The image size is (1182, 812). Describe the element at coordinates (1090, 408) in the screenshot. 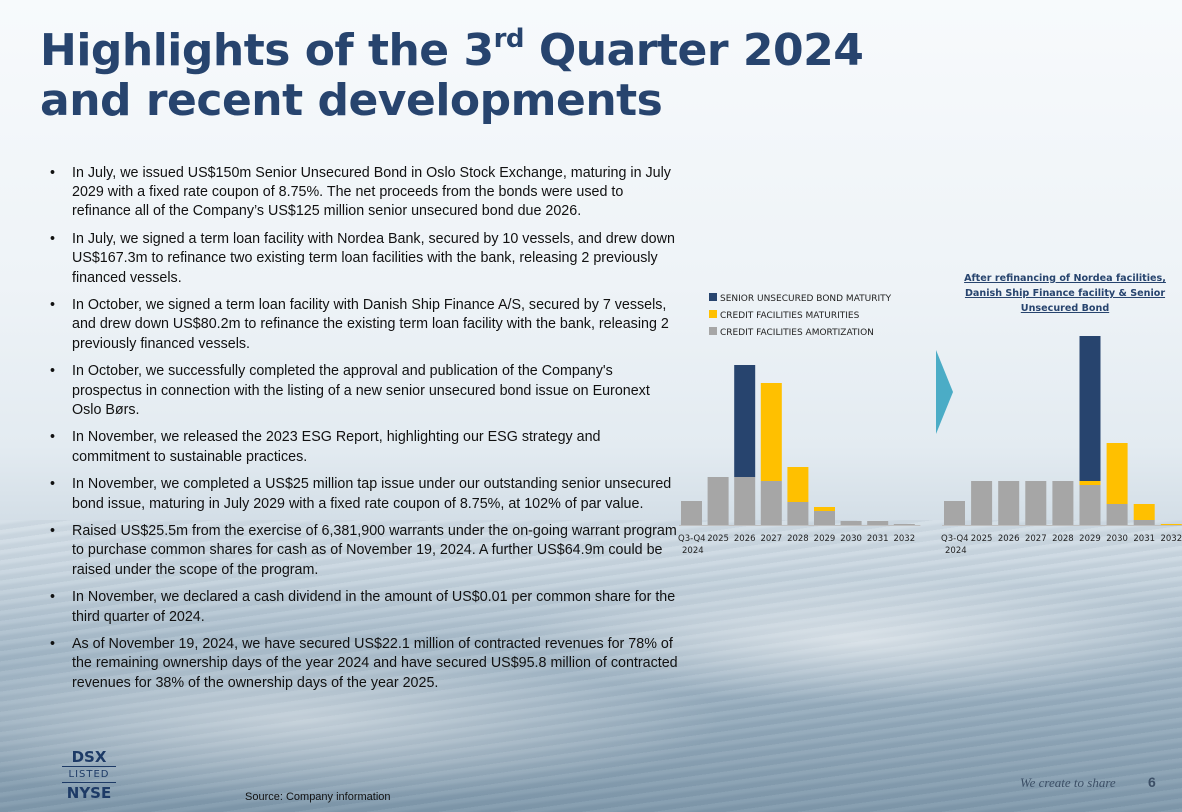

I see `bar-bond-2029` at that location.